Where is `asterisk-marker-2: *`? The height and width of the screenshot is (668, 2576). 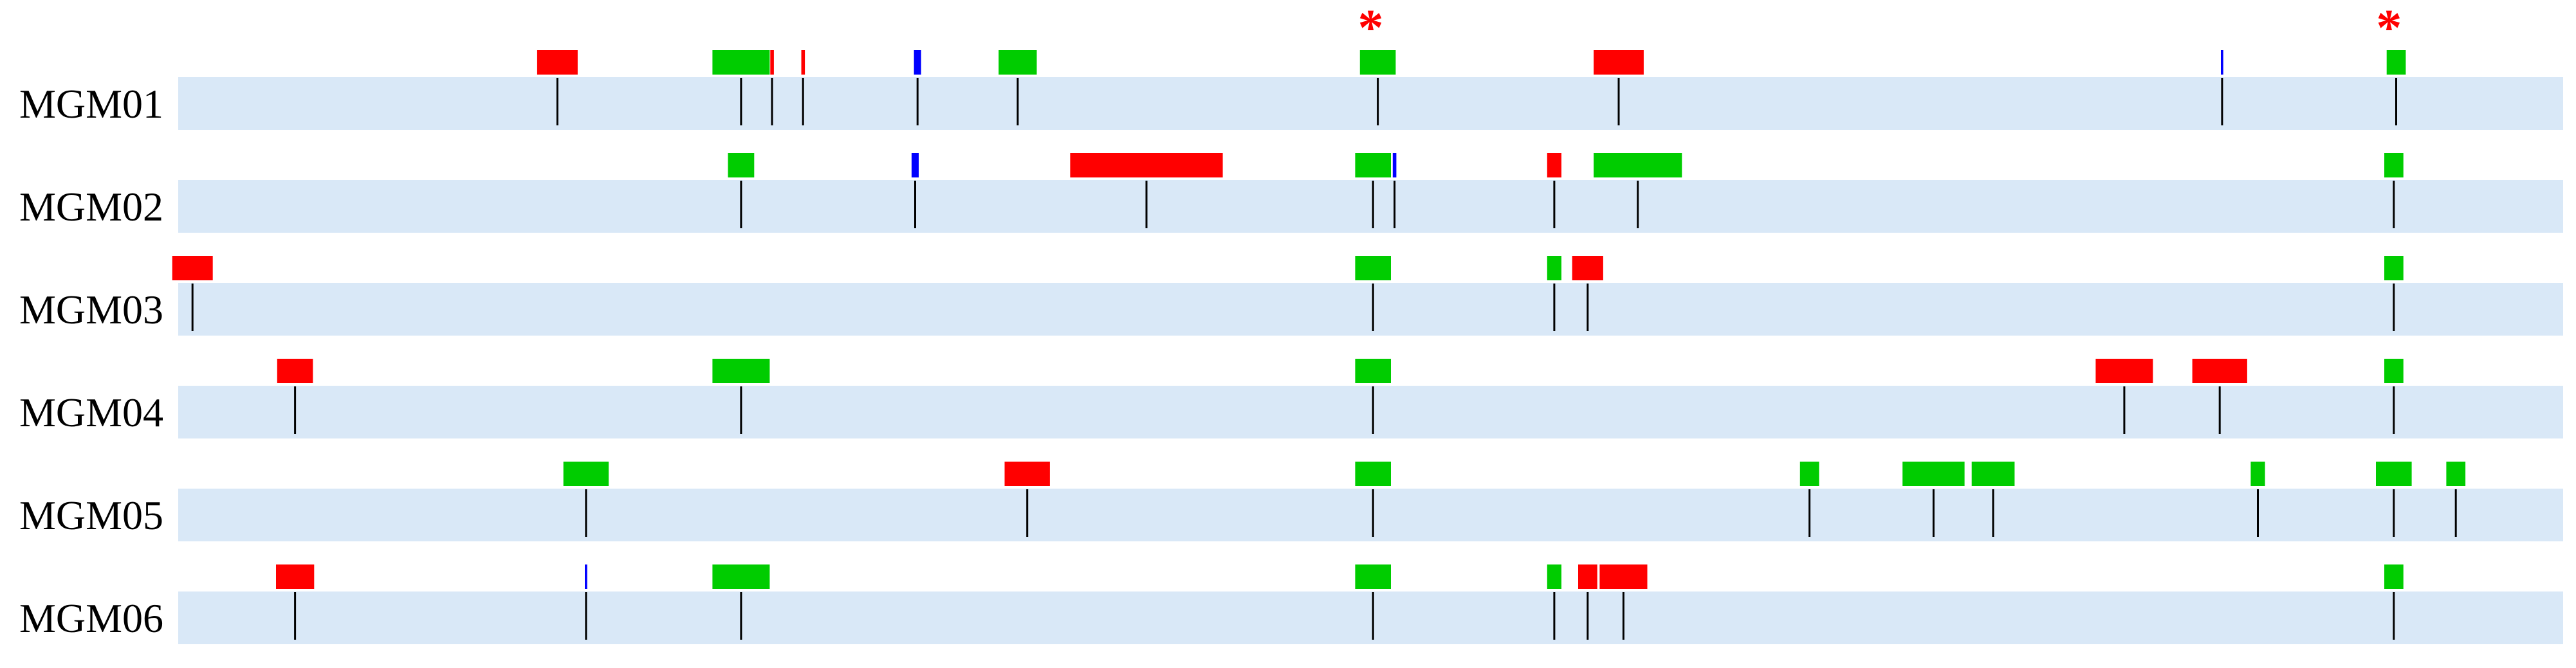 asterisk-marker-2: * is located at coordinates (2389, 29).